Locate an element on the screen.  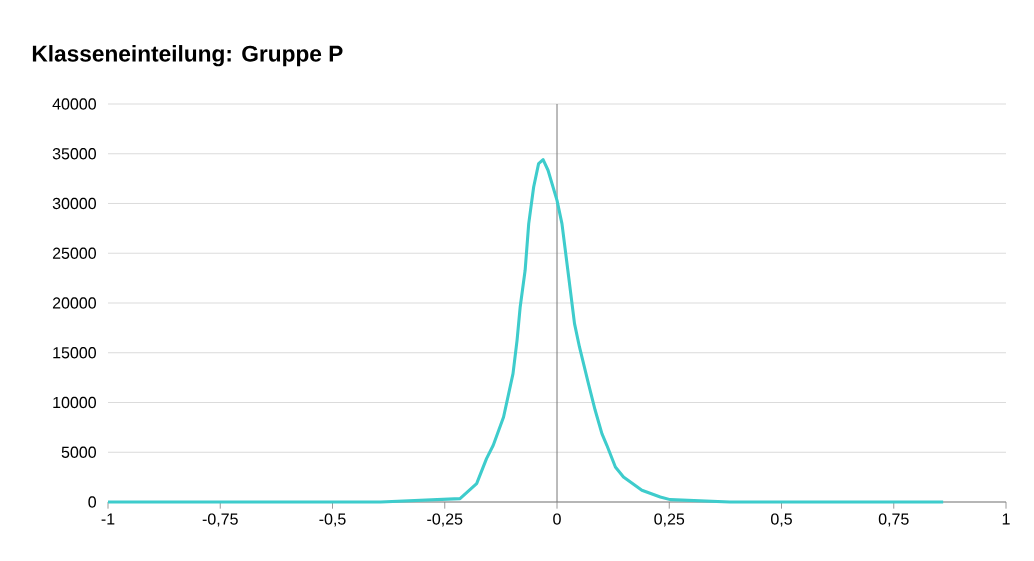
x-tick-label: -0,5 is located at coordinates (332, 520).